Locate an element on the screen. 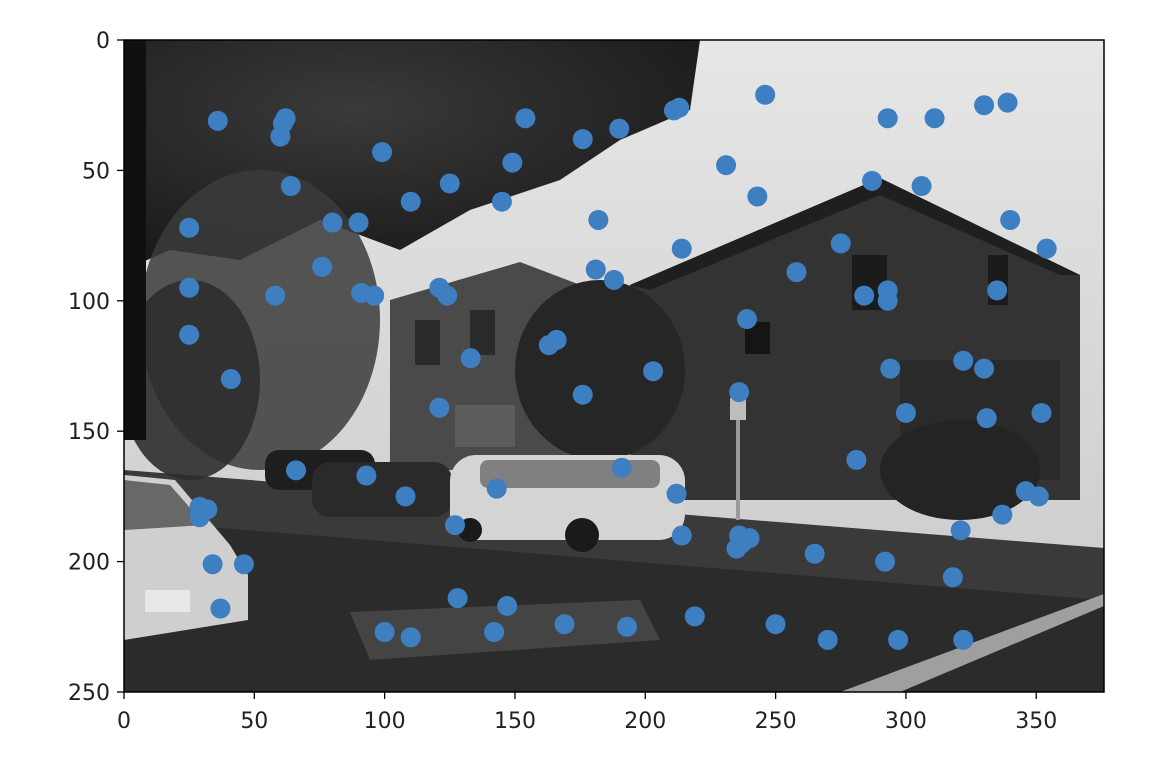 This screenshot has height=770, width=1154. x-axis: 0 50 100 150 200 250 300 350 is located at coordinates (587, 713).